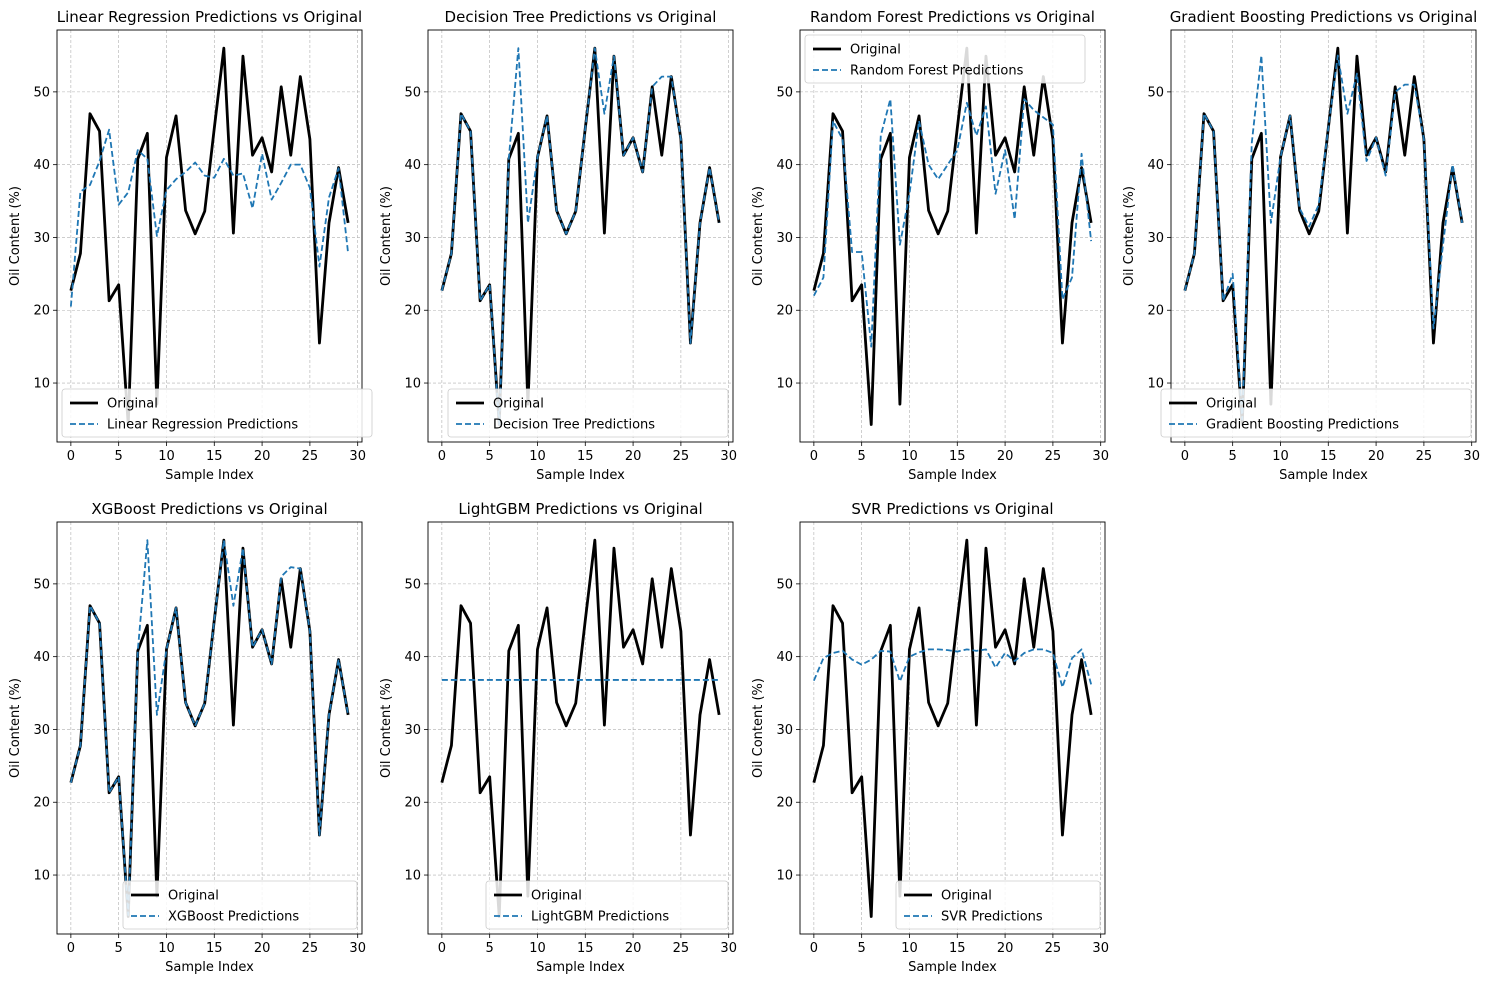 This screenshot has width=1504, height=989. What do you see at coordinates (600, 917) in the screenshot?
I see `legend-label: LightGBM Predictions` at bounding box center [600, 917].